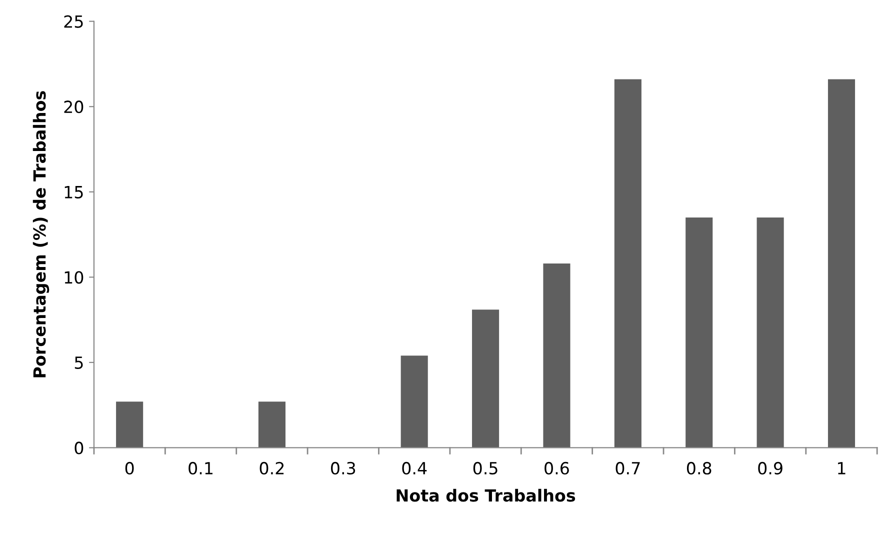  I want to click on y-tick-label: 10, so click(74, 277).